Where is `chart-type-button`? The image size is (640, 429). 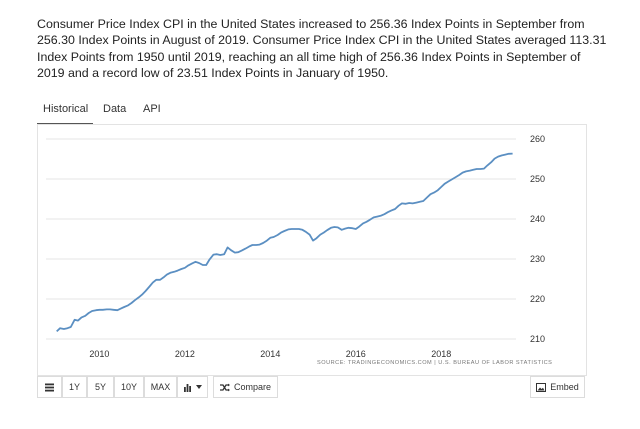 chart-type-button is located at coordinates (192, 387).